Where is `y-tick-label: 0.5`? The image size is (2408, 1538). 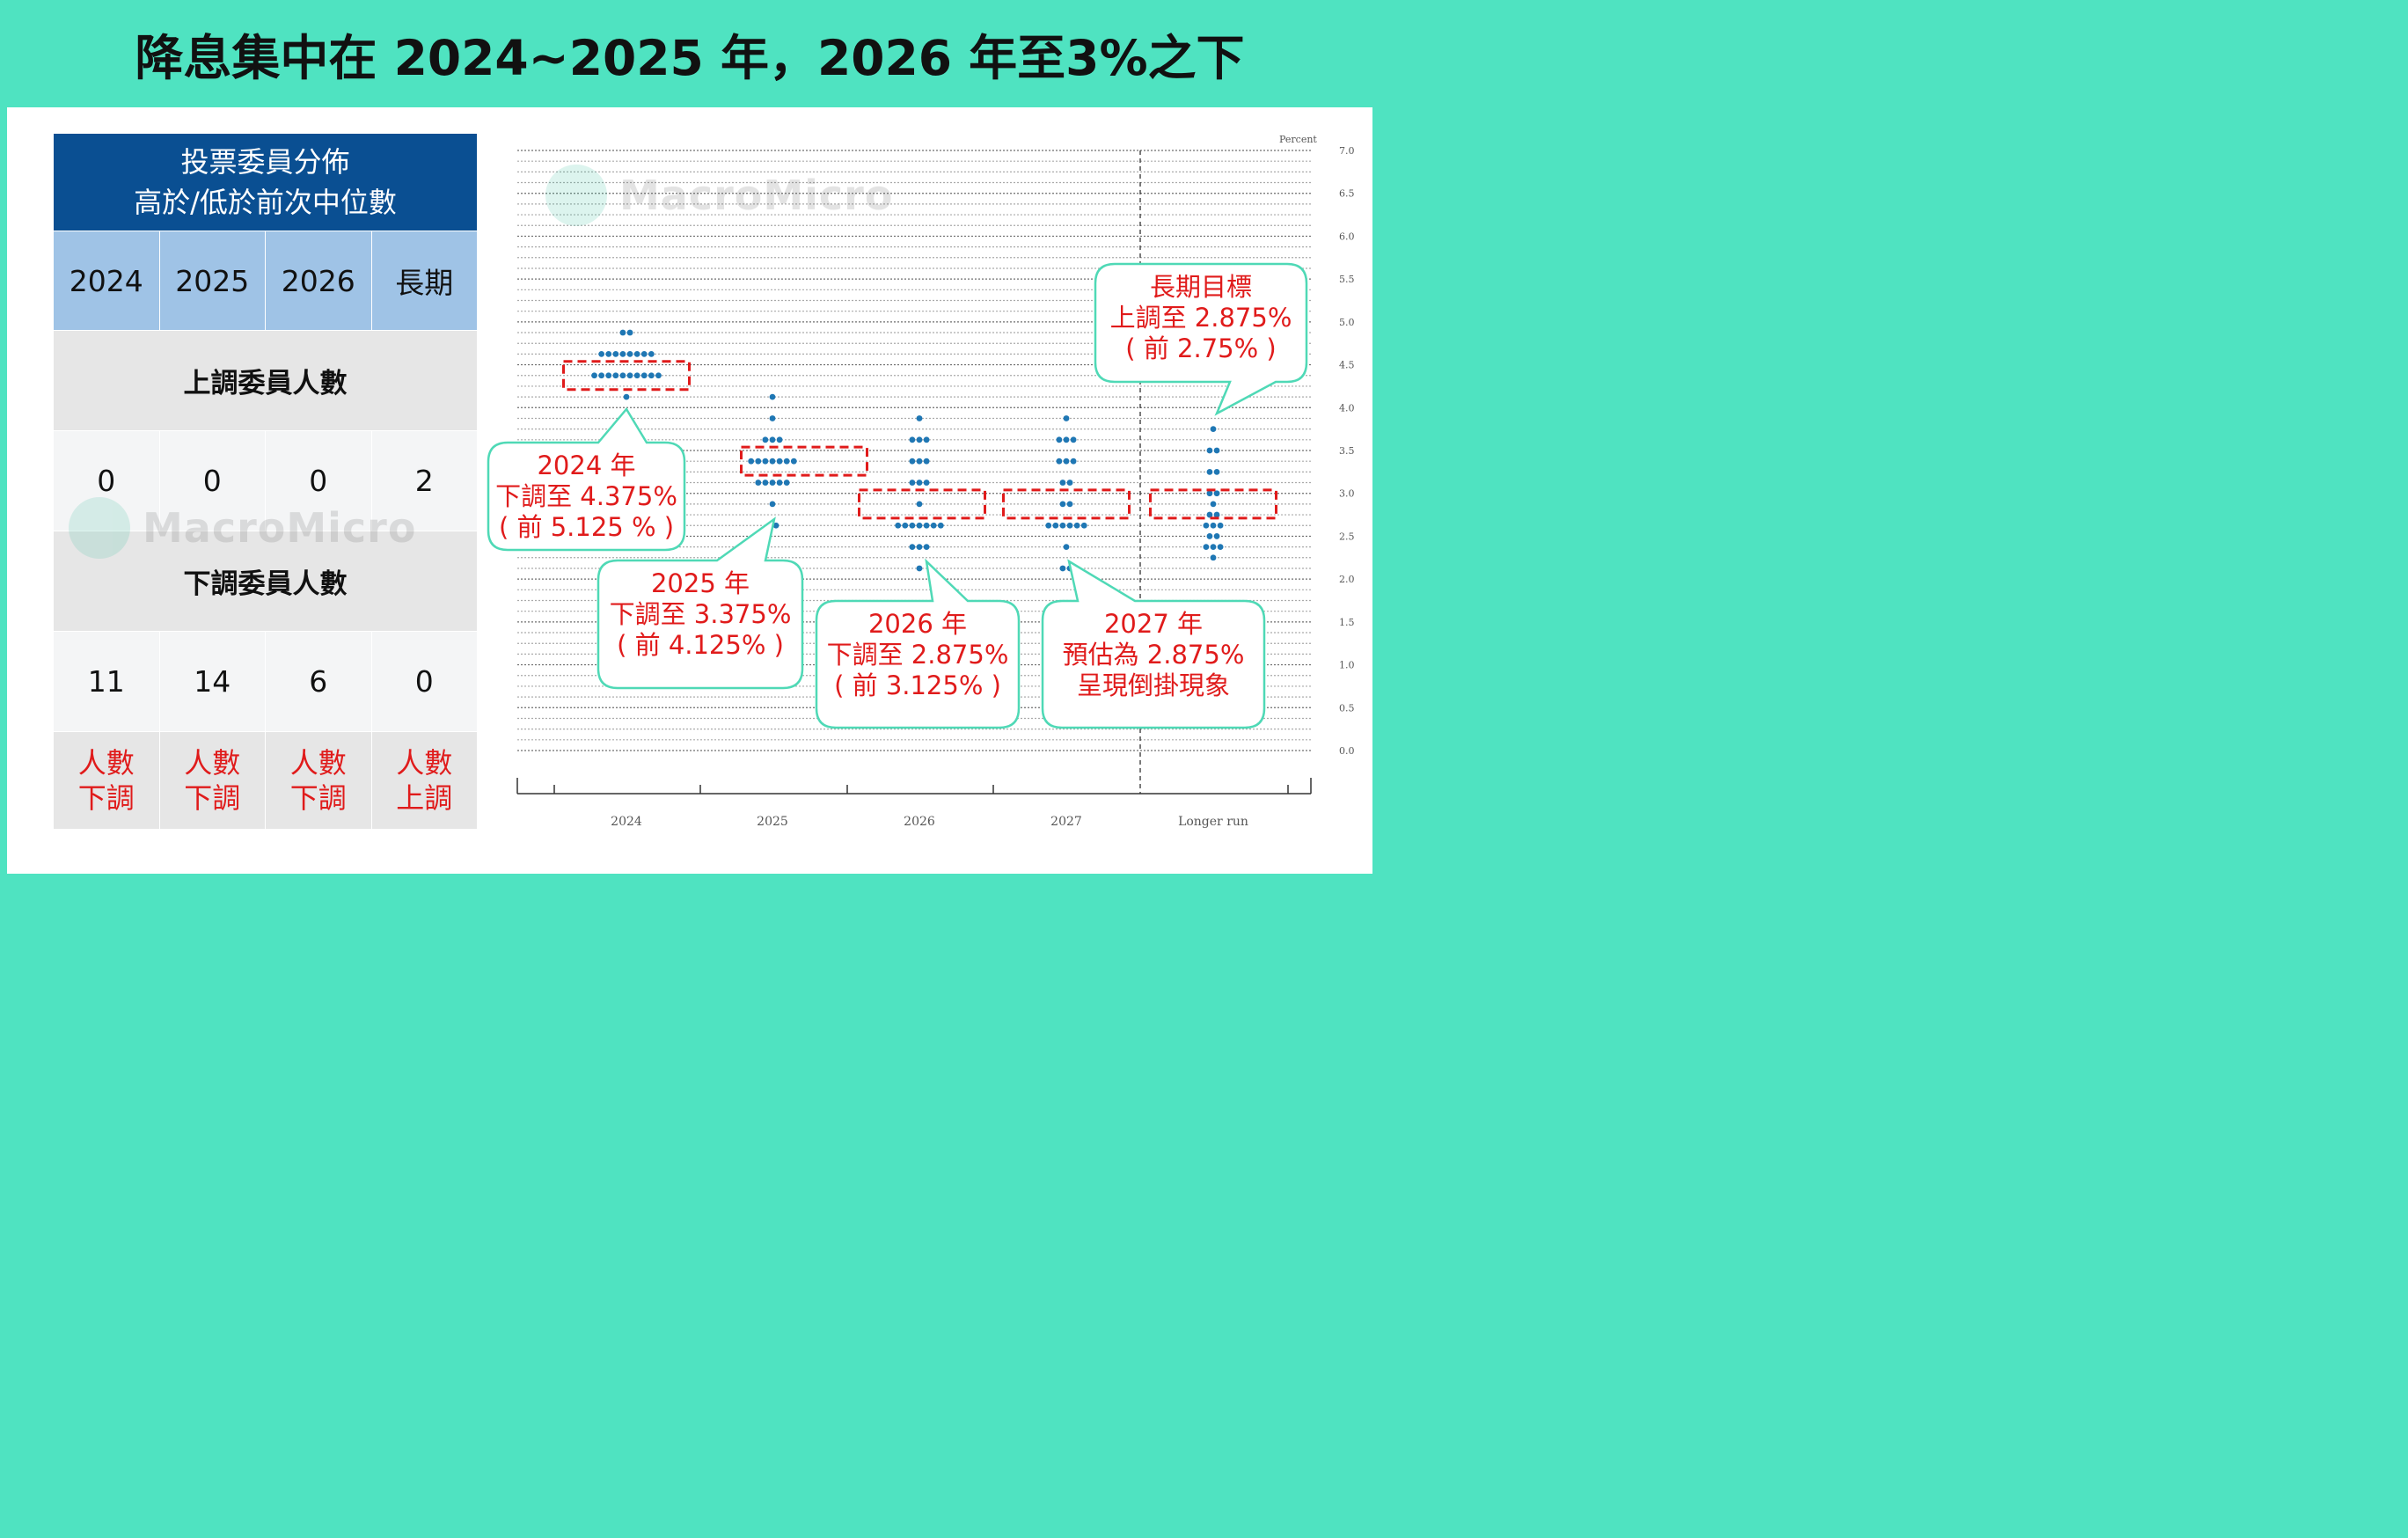 y-tick-label: 0.5 is located at coordinates (1347, 708).